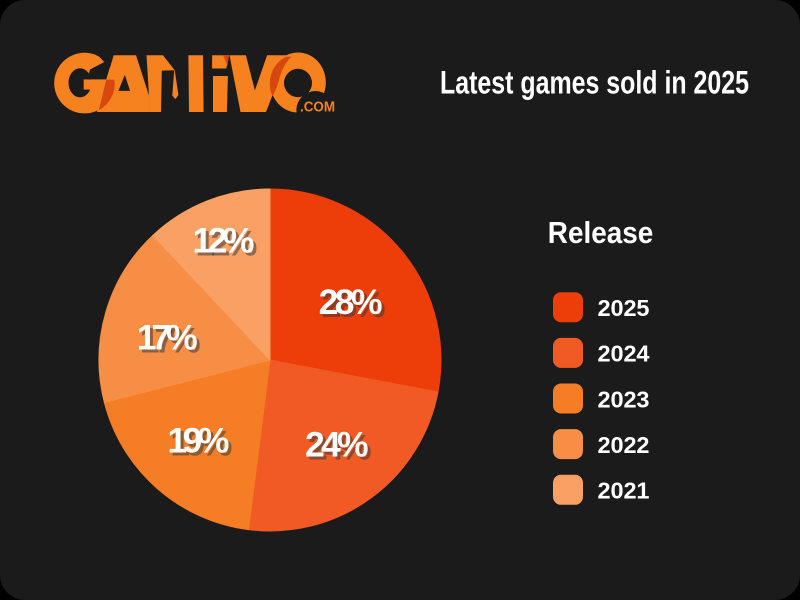  I want to click on svg-text: 2022, so click(624, 445).